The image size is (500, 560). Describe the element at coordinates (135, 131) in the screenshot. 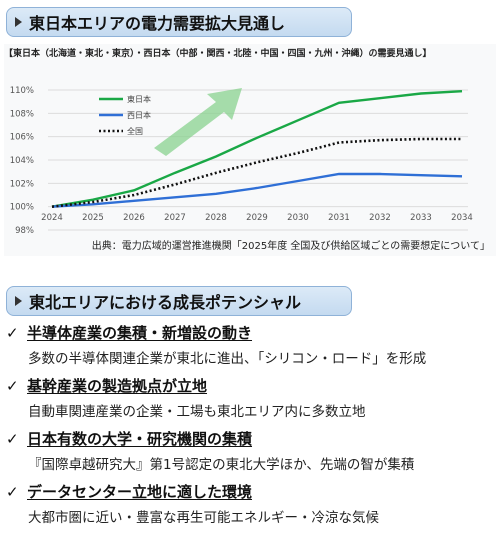

I see `legend-label: 全国` at that location.